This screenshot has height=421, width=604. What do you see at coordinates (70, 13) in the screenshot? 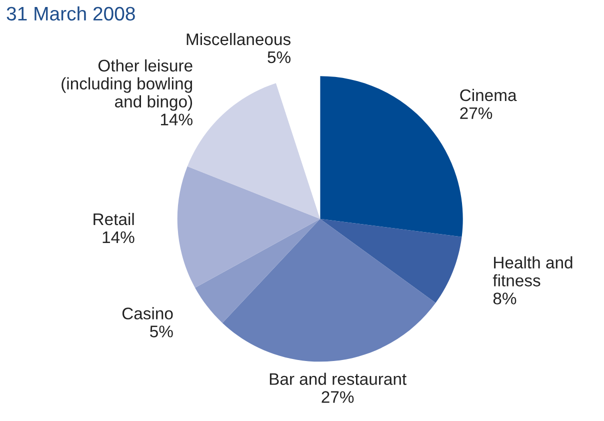
I see `chart-title: 31 March 2008` at bounding box center [70, 13].